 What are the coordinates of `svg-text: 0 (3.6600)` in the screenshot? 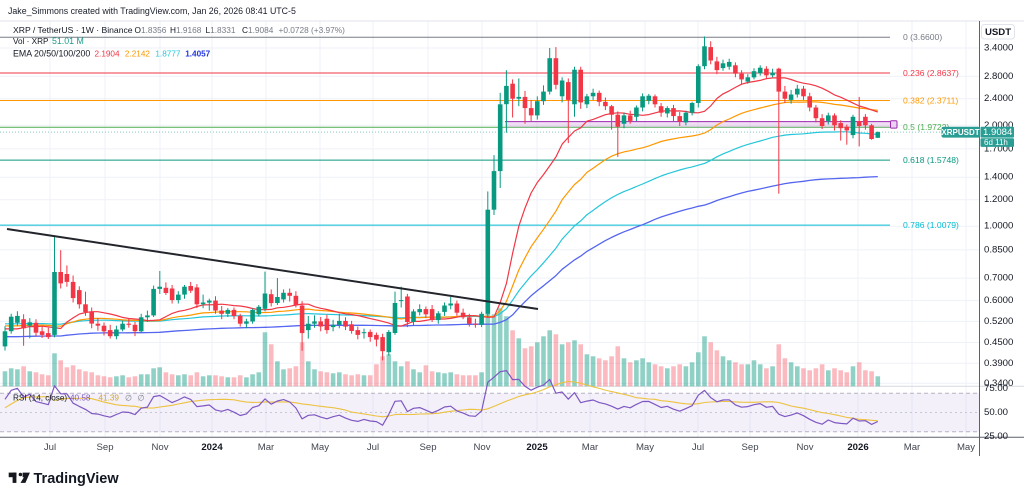 It's located at (922, 37).